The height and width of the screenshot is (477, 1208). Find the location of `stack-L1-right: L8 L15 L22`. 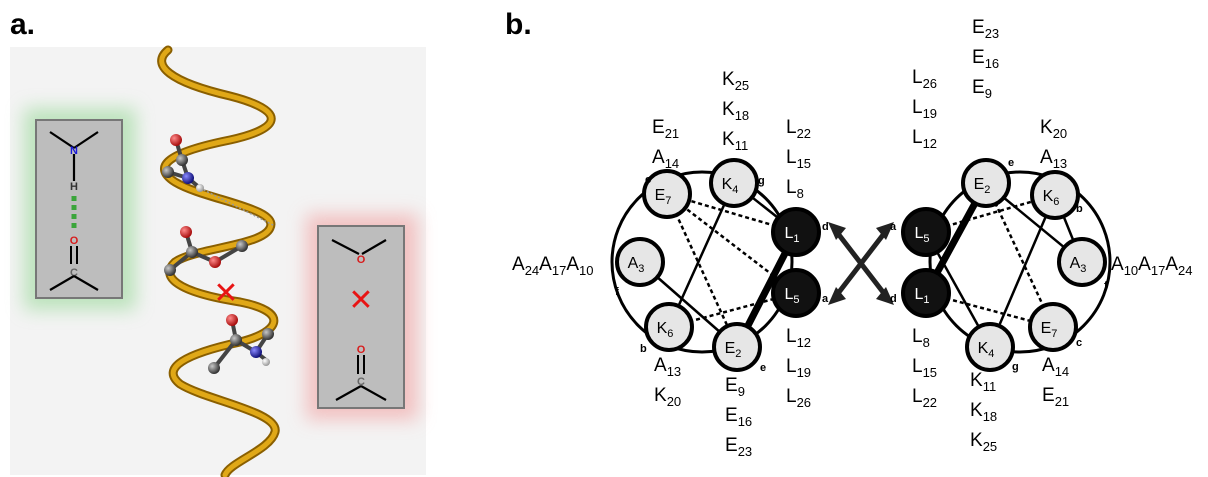

stack-L1-right: L8 L15 L22 is located at coordinates (924, 368).